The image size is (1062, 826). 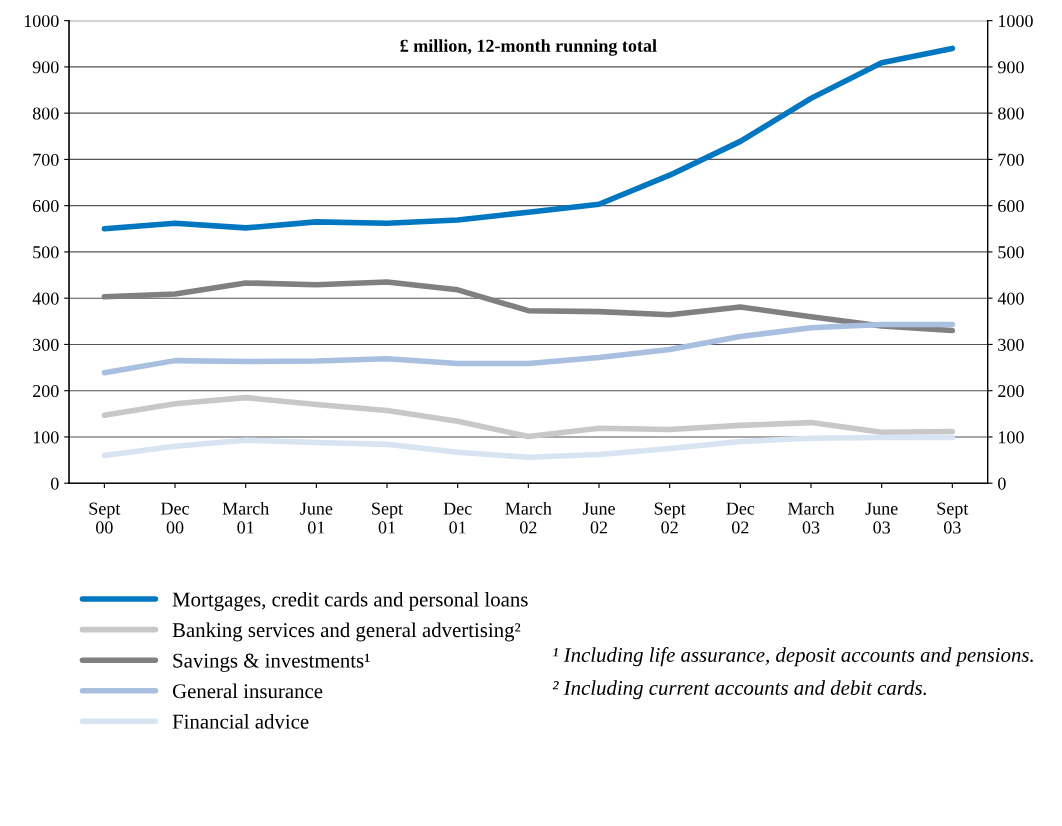 What do you see at coordinates (387, 518) in the screenshot?
I see `x-tick-label: Sept 01` at bounding box center [387, 518].